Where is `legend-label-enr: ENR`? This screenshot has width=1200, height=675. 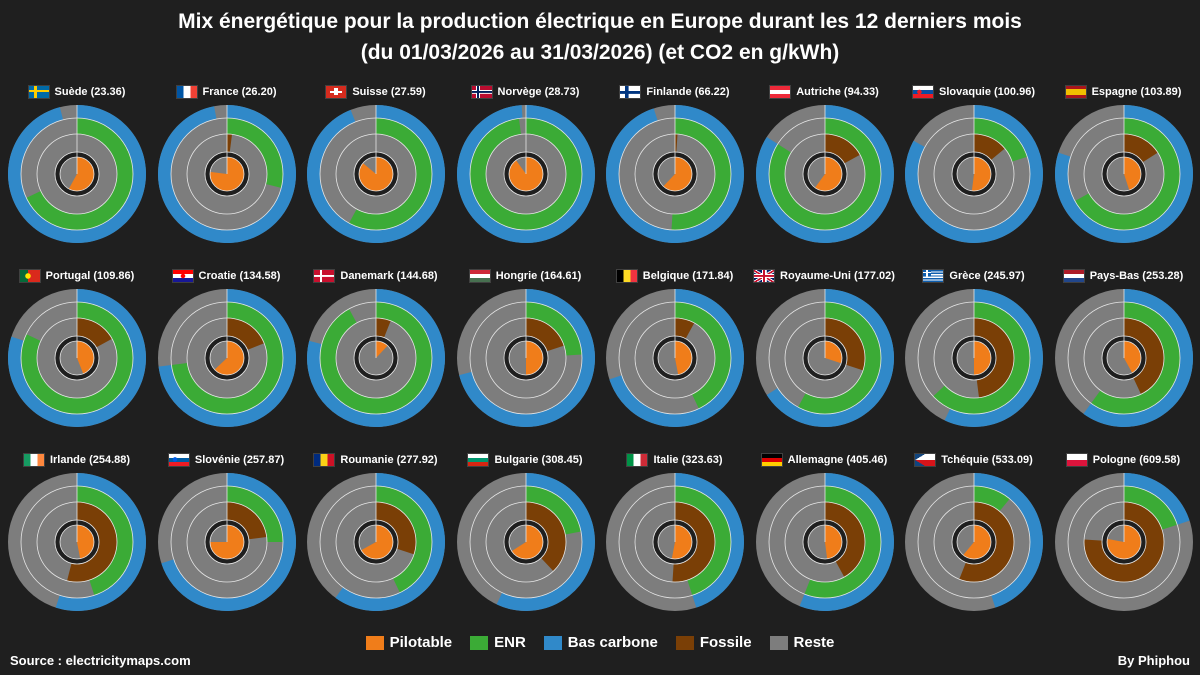
legend-label-enr: ENR is located at coordinates (510, 642).